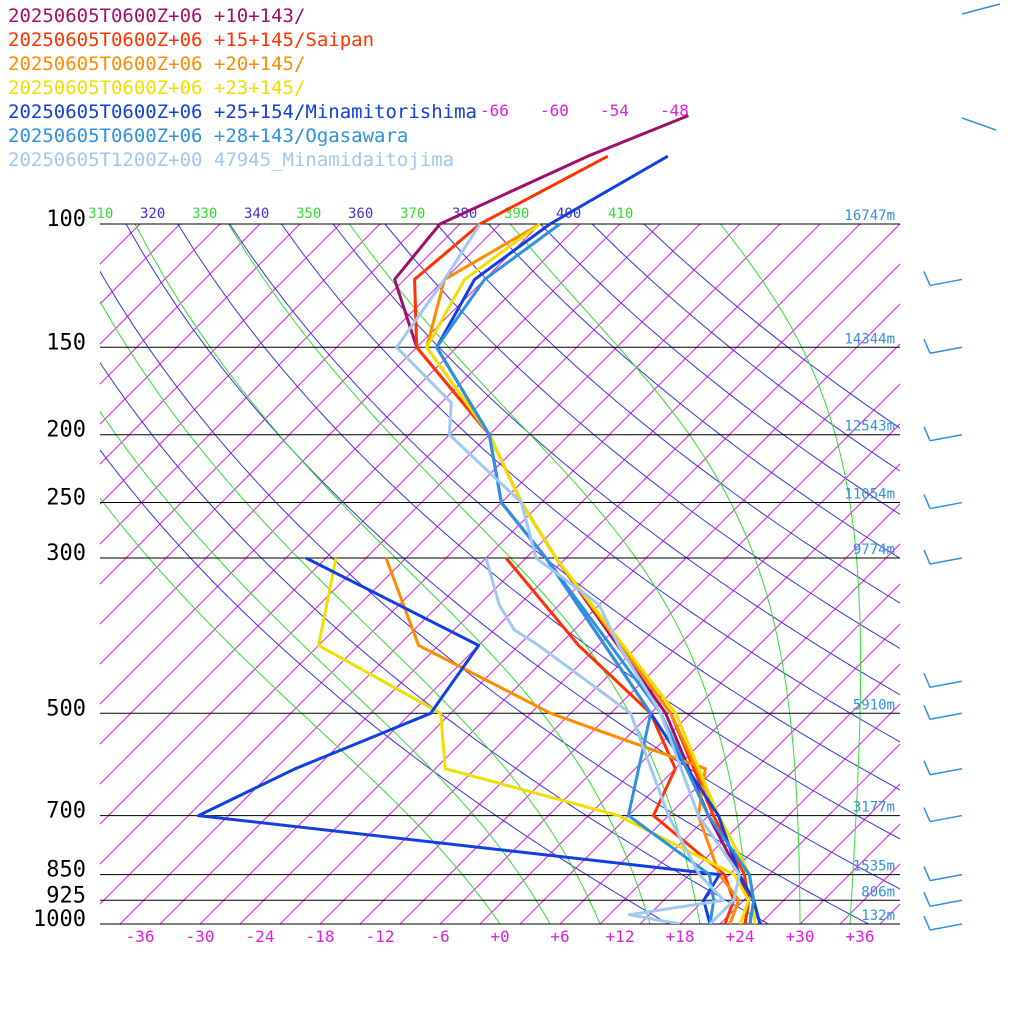  What do you see at coordinates (620, 214) in the screenshot?
I see `theta-label: 410` at bounding box center [620, 214].